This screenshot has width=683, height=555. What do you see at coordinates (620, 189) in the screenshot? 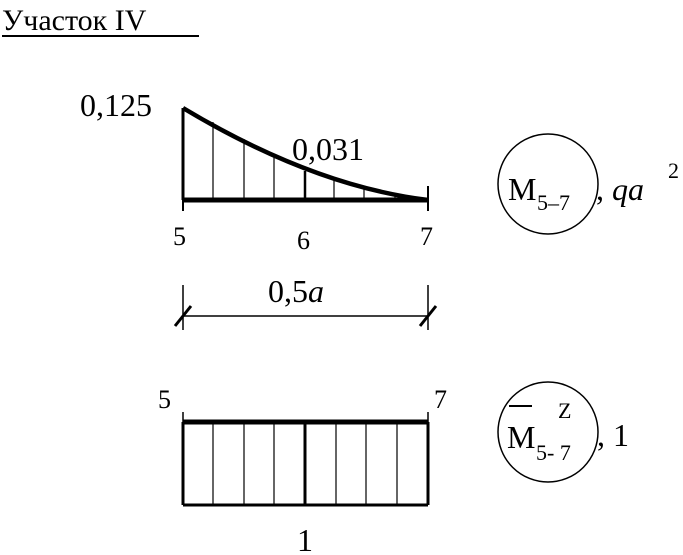
I see `badge-unit: , qa` at bounding box center [620, 189].